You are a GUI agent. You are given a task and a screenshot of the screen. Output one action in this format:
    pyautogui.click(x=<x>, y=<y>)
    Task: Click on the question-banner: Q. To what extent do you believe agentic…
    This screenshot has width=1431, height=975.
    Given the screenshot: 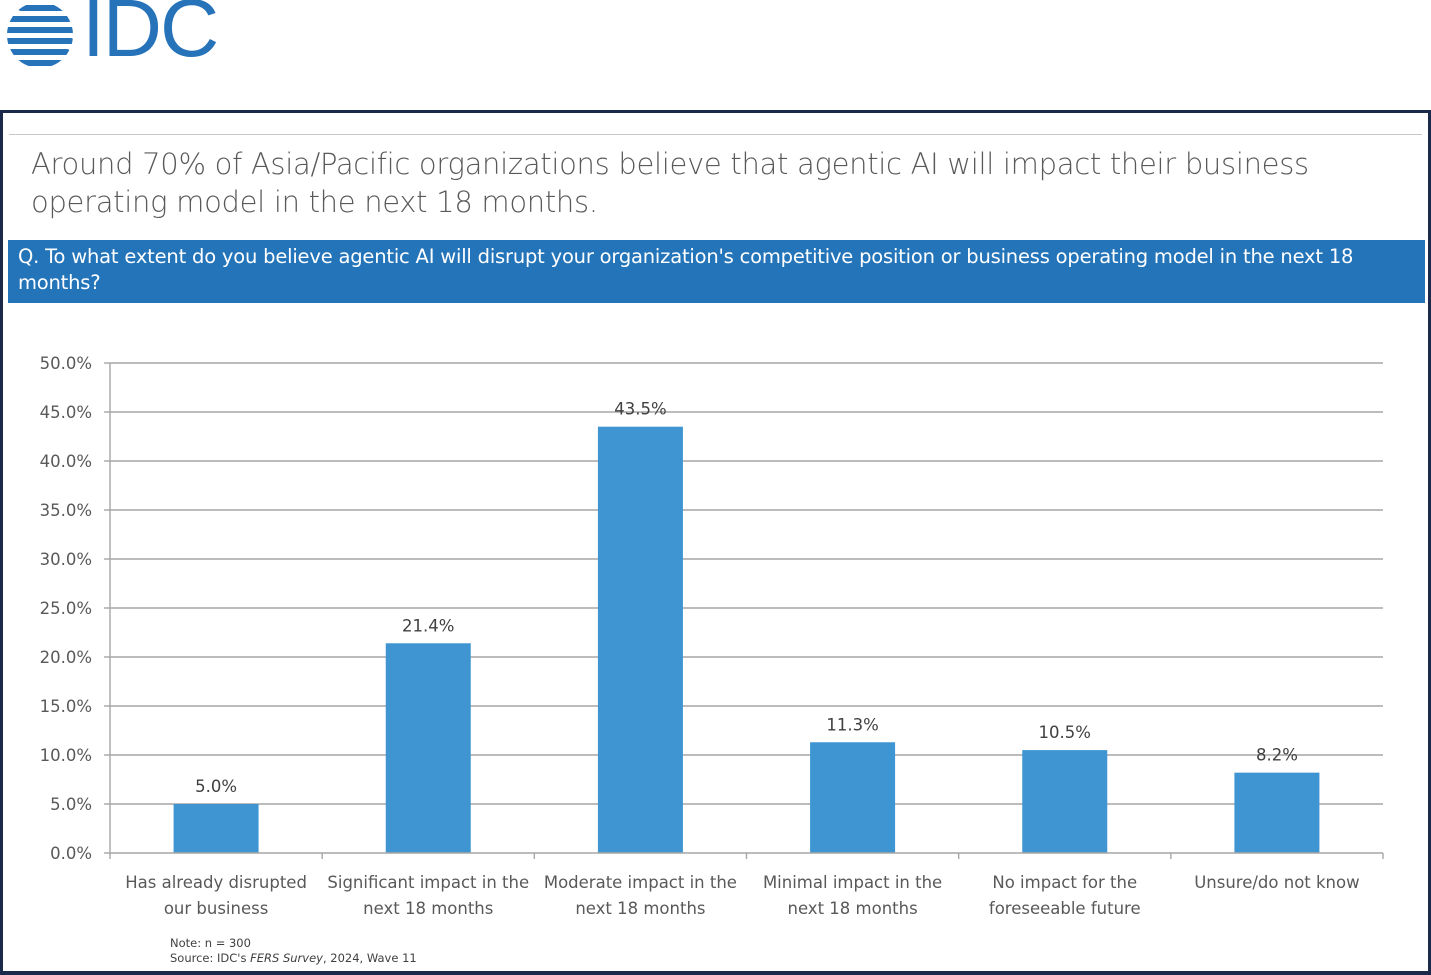 What is the action you would take?
    pyautogui.click(x=716, y=271)
    